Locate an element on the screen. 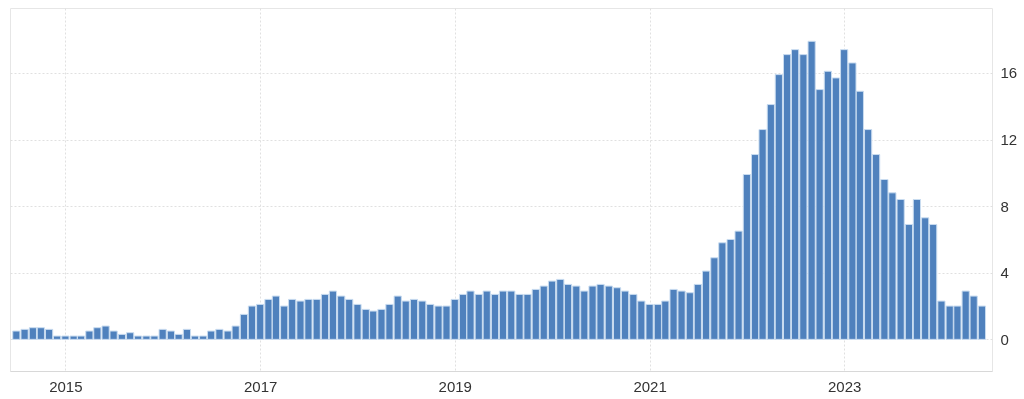  y-tick-label: 16 is located at coordinates (1009, 73).